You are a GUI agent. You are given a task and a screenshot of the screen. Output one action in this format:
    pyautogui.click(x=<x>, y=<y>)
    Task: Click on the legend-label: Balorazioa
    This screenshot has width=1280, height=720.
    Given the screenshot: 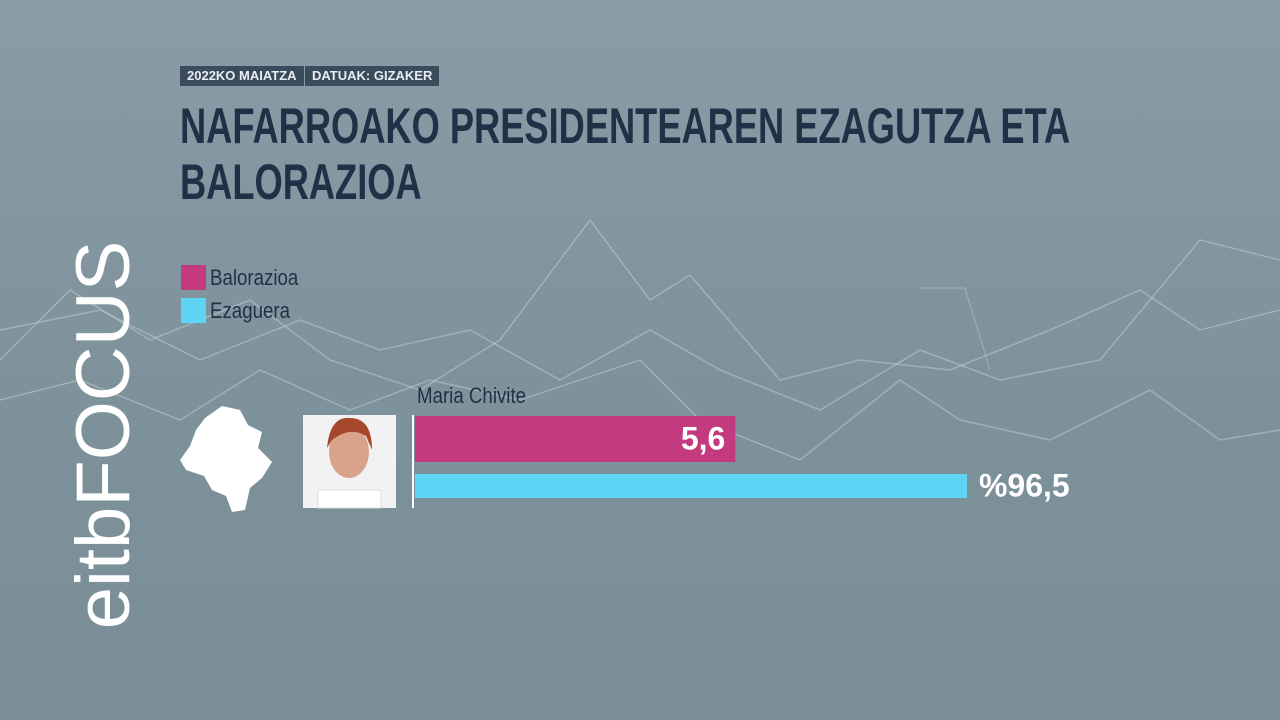 What is the action you would take?
    pyautogui.click(x=254, y=278)
    